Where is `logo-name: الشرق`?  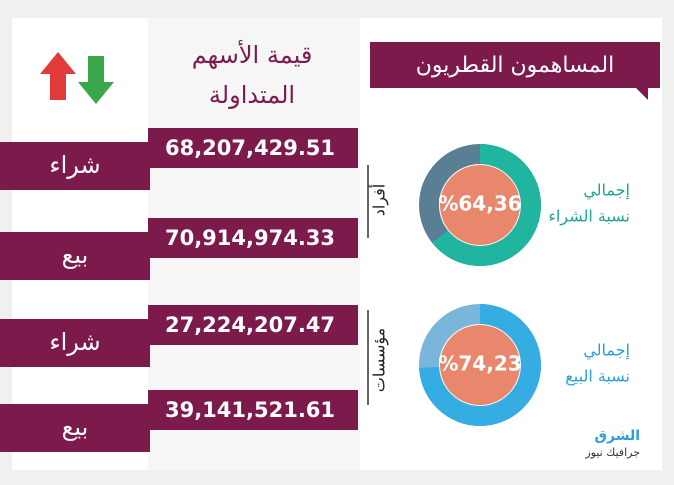
logo-name: الشرق is located at coordinates (617, 436).